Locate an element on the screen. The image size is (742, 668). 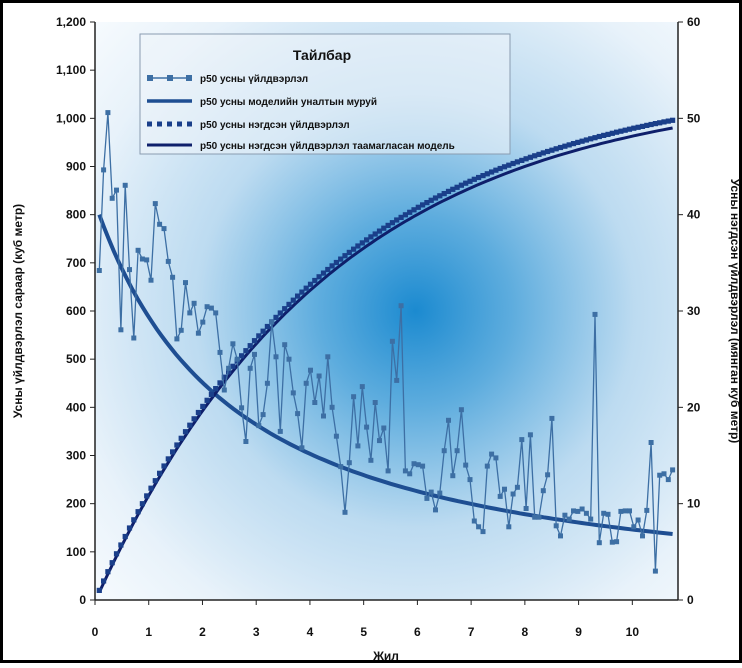
x-tick-label: 4 is located at coordinates (310, 632).